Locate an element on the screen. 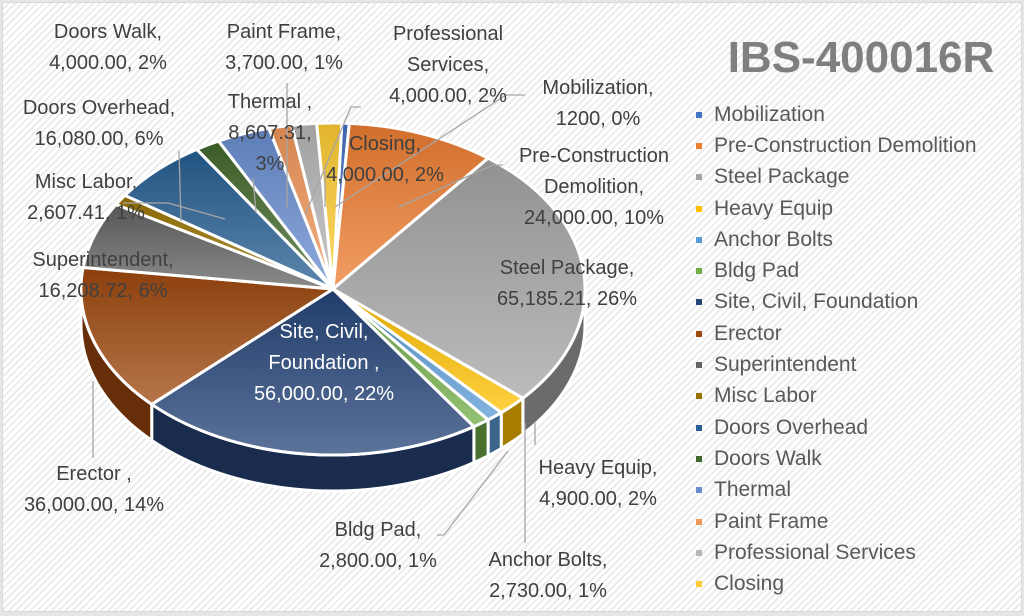 The image size is (1024, 616). legend-item-doors-overhead: Doors Overhead is located at coordinates (836, 427).